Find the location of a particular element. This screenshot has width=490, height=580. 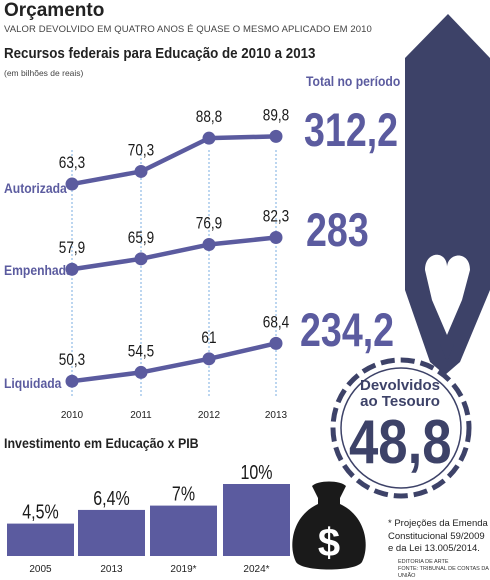

returned-label-line1: Devolvidos is located at coordinates (400, 385).